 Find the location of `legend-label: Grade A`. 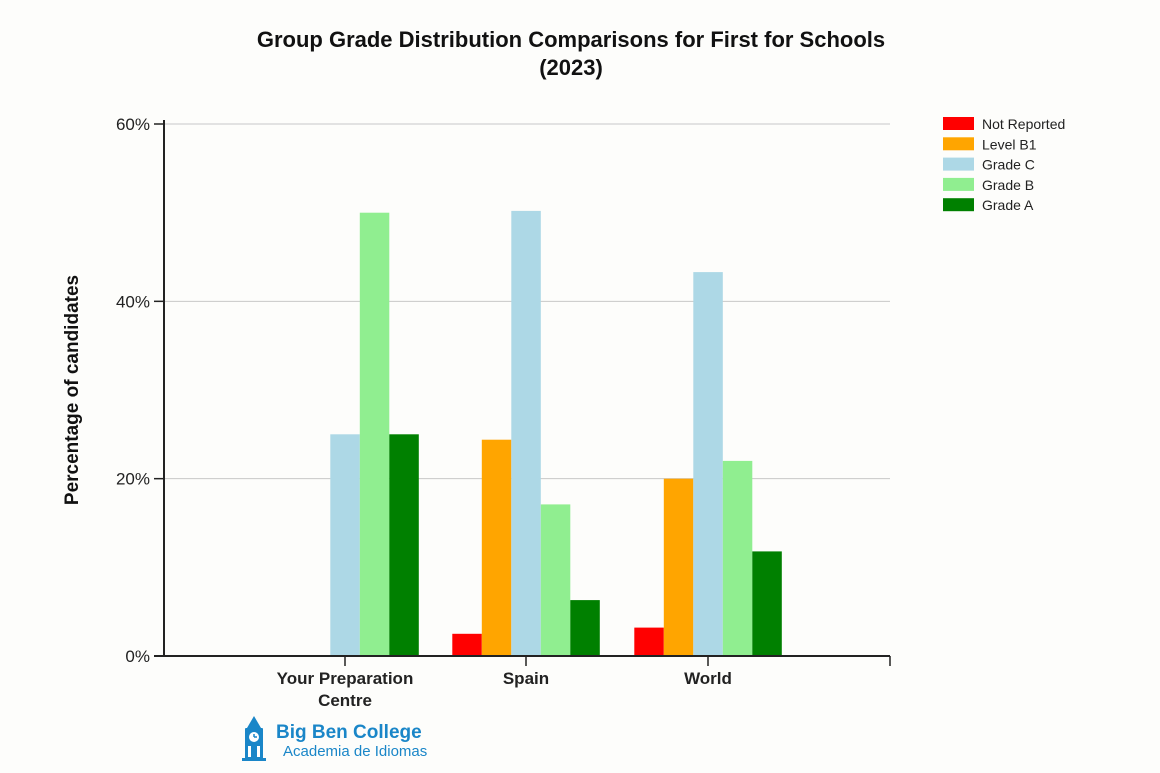

legend-label: Grade A is located at coordinates (1008, 205).